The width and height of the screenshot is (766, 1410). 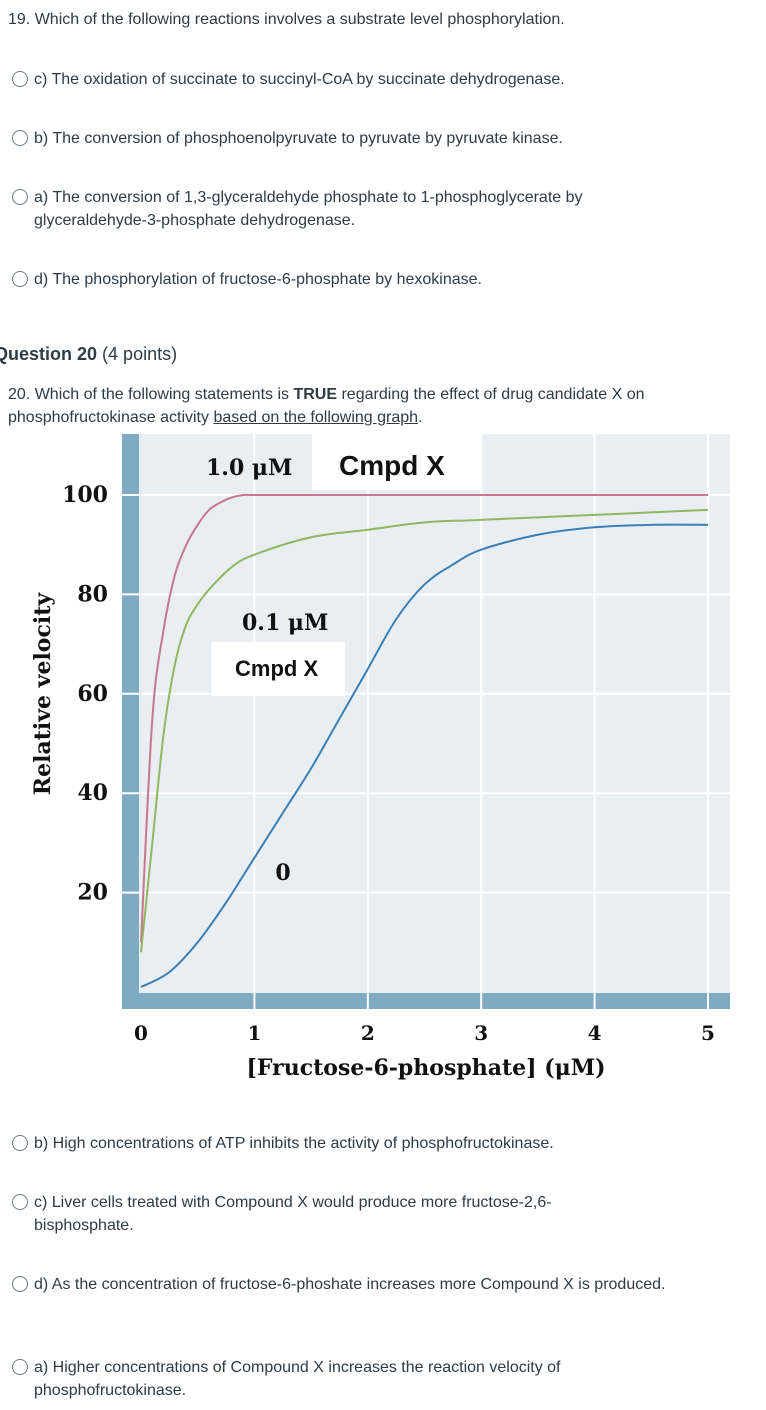 I want to click on x-tick-label: 5, so click(x=708, y=1033).